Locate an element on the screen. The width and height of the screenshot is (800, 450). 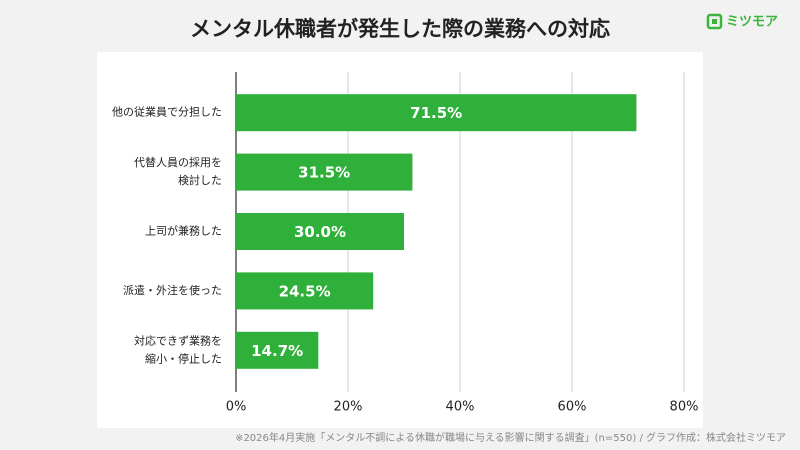
y-tick-label-line: 検討した is located at coordinates (200, 180).